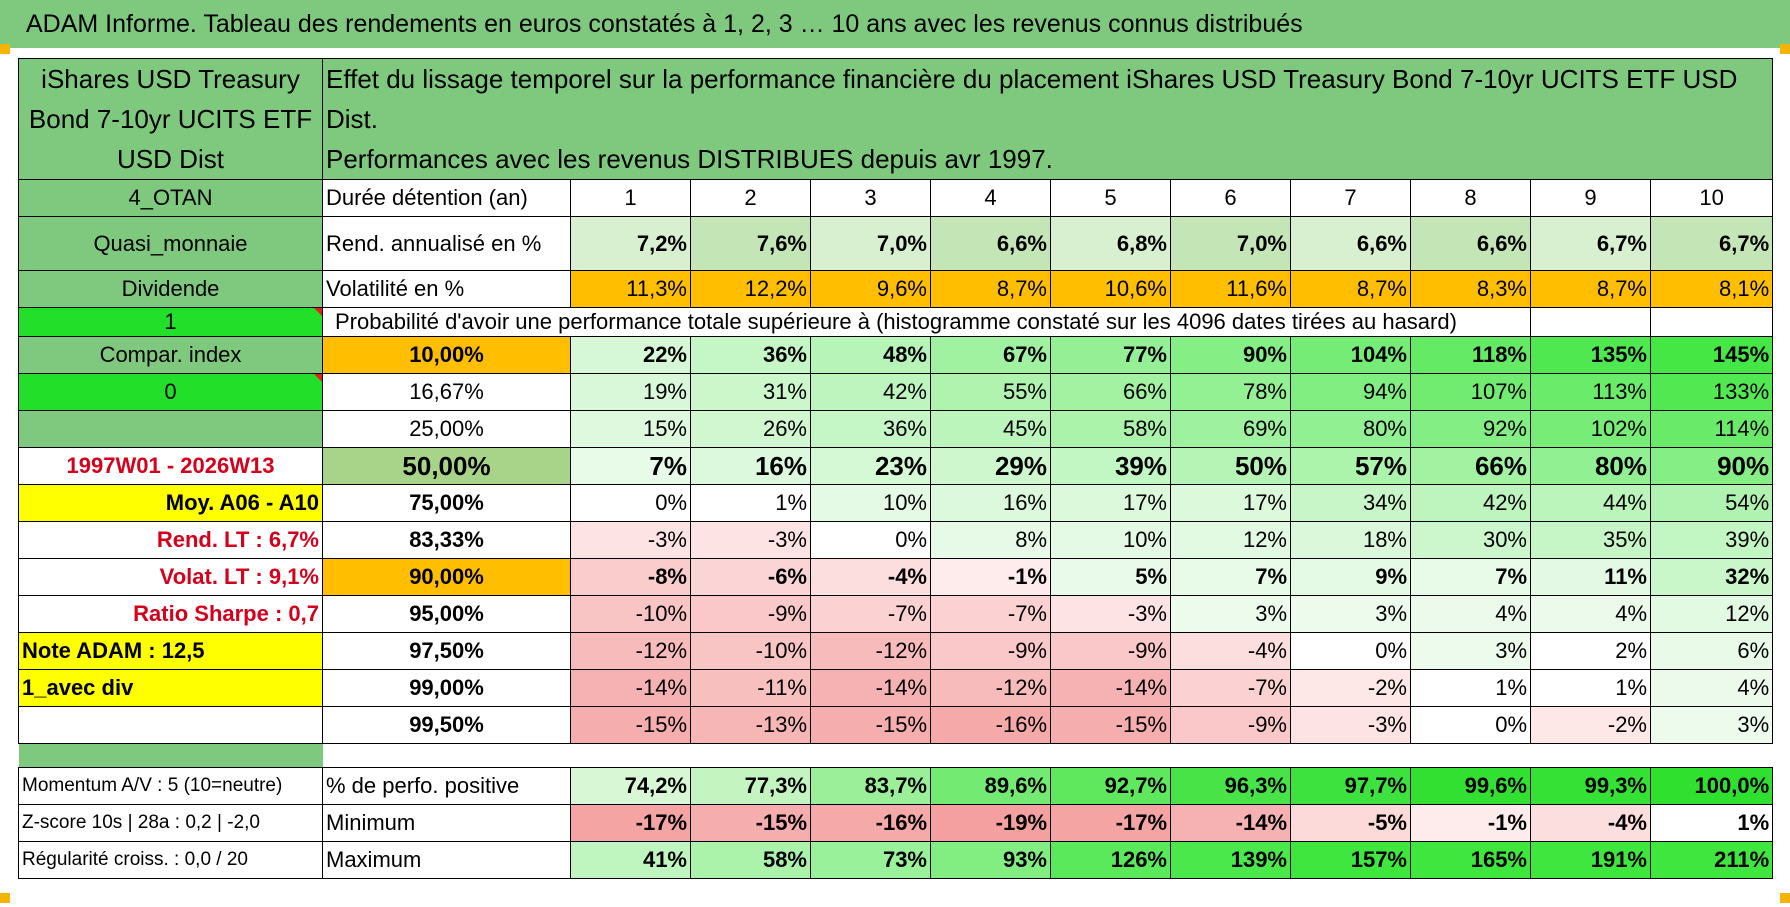 This screenshot has width=1790, height=907. I want to click on value-cell: 2%, so click(1590, 651).